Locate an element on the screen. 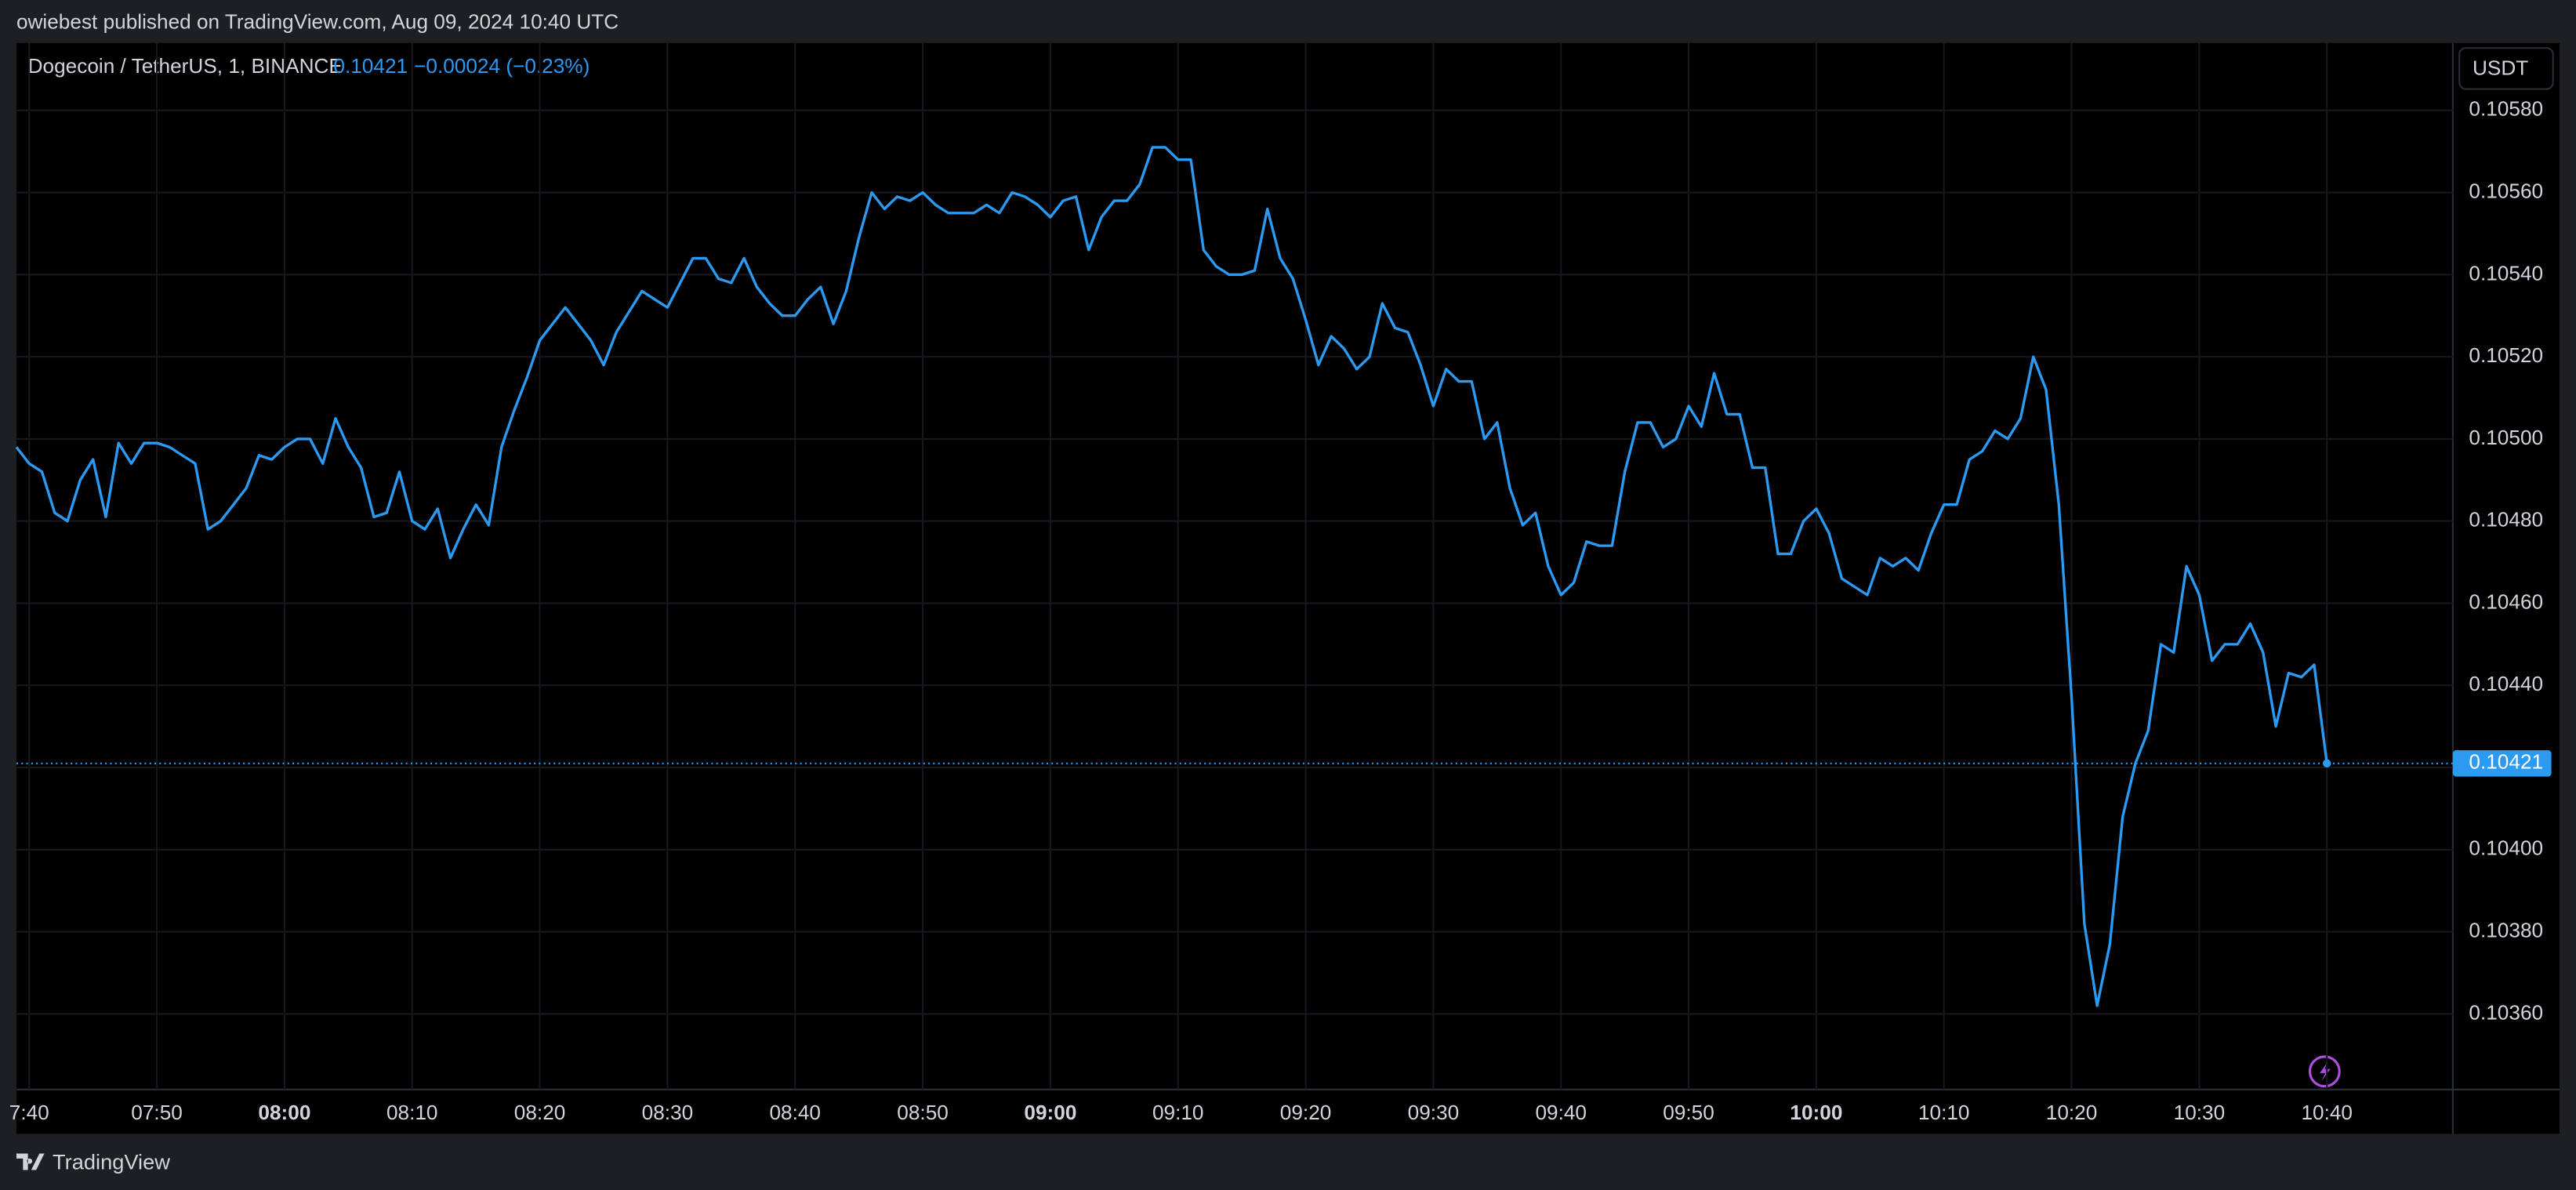 Image resolution: width=2576 pixels, height=1190 pixels. x-tick-label: 7:40 is located at coordinates (29, 1112).